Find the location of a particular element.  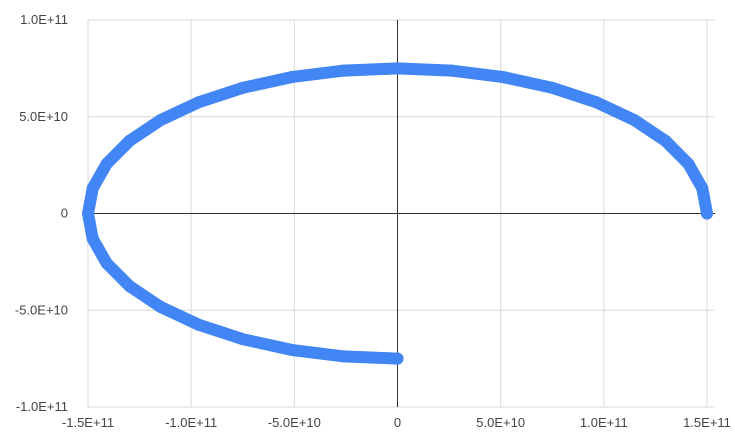

y-tick-labels: 1.0E+11 5.0E+10 0 -5.0E+10 -1.0E+11 is located at coordinates (41, 213).